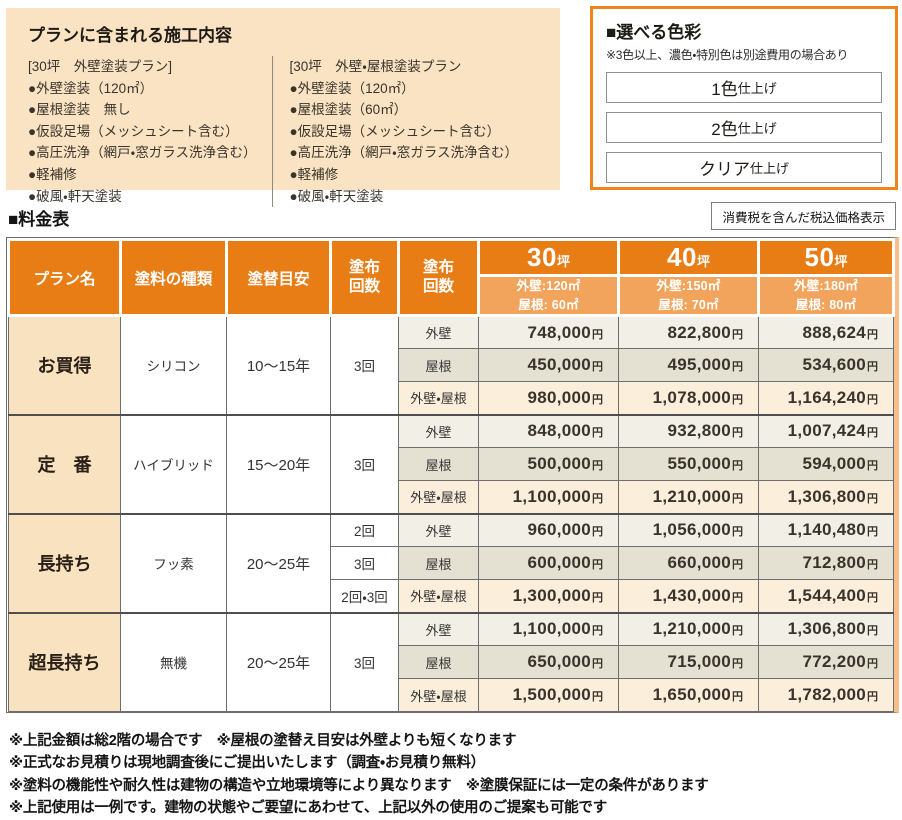 The height and width of the screenshot is (820, 902). Describe the element at coordinates (548, 286) in the screenshot. I see `wall-area: 外壁:120㎡` at that location.